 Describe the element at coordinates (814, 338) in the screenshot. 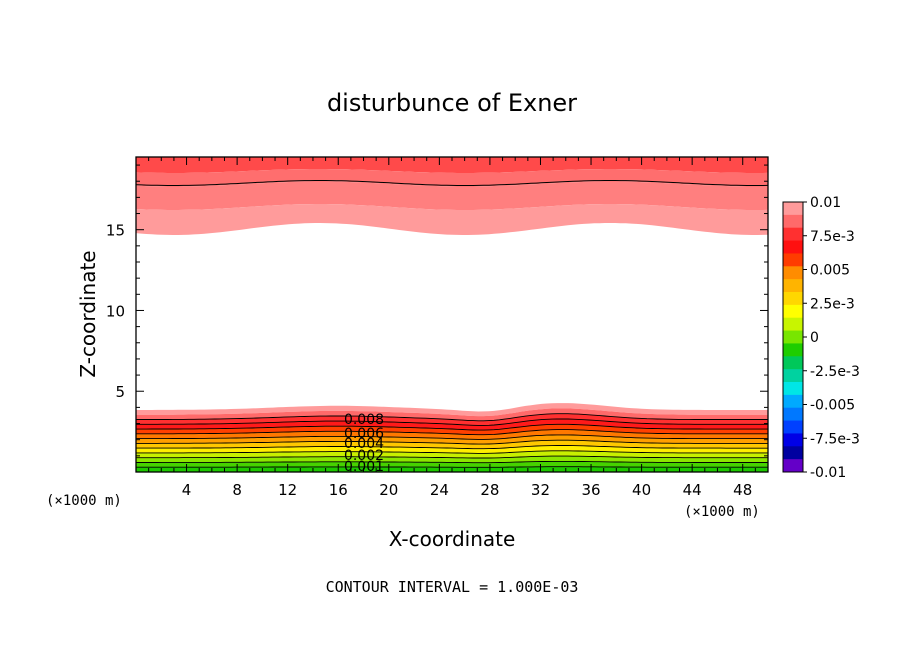

I see `colorbar-label: 0` at that location.